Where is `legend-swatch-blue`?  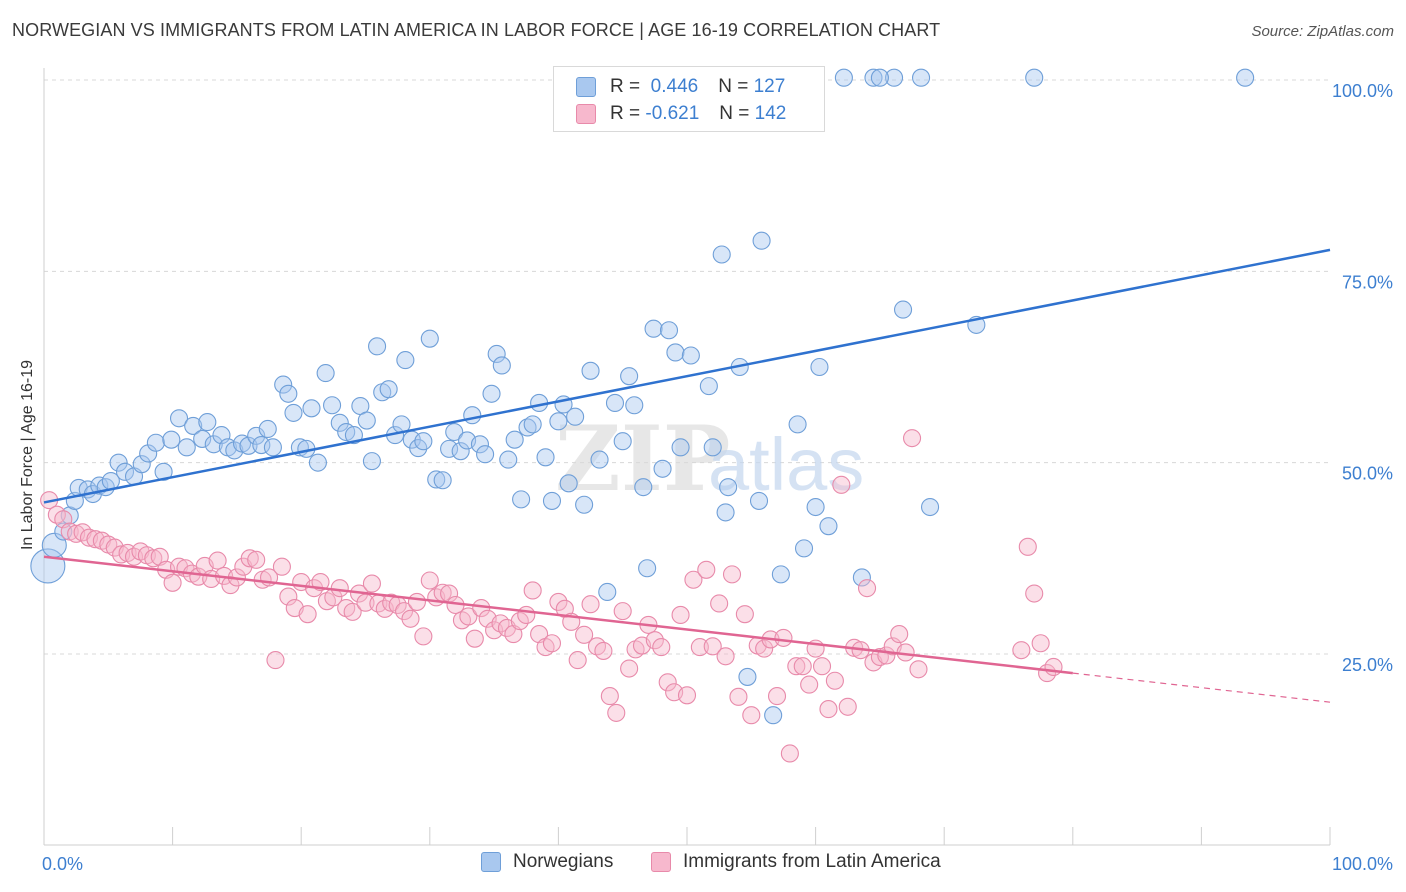
legend-swatch-blue is located at coordinates (586, 87).